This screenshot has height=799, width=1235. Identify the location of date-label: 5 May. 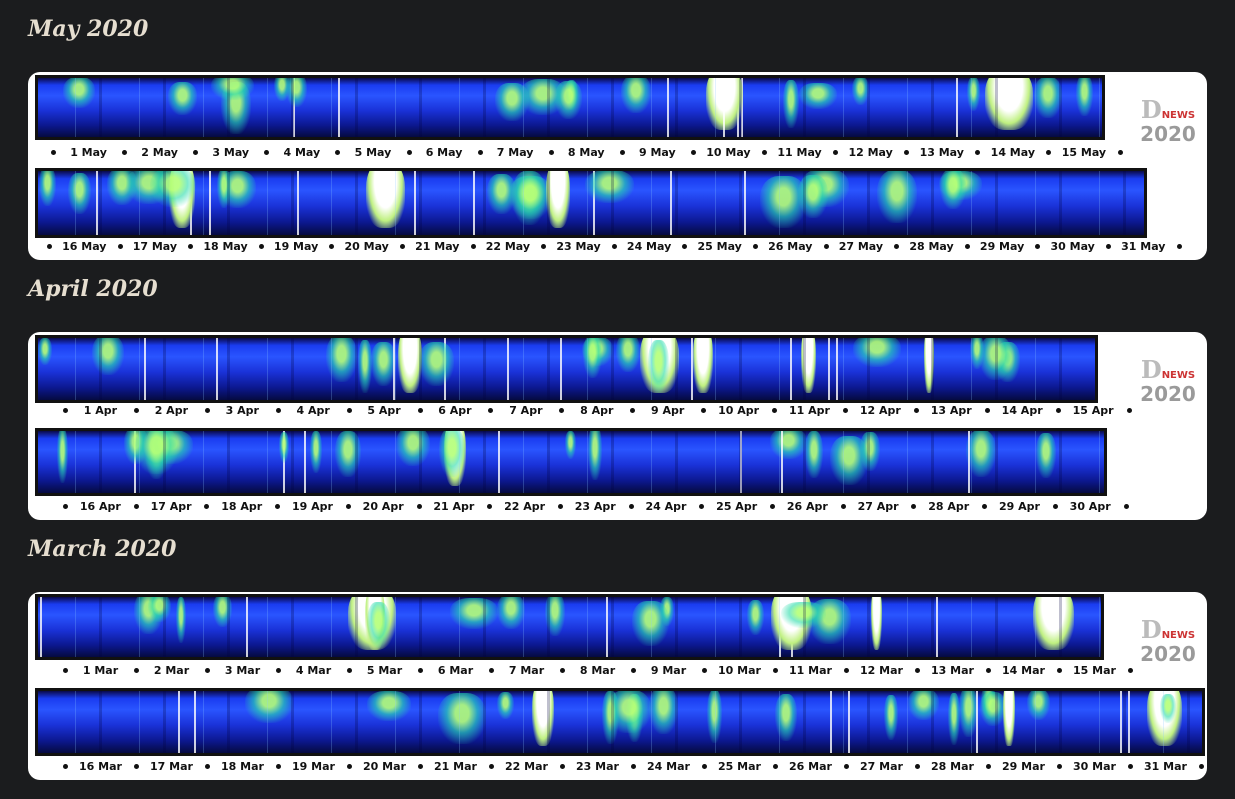
(373, 152).